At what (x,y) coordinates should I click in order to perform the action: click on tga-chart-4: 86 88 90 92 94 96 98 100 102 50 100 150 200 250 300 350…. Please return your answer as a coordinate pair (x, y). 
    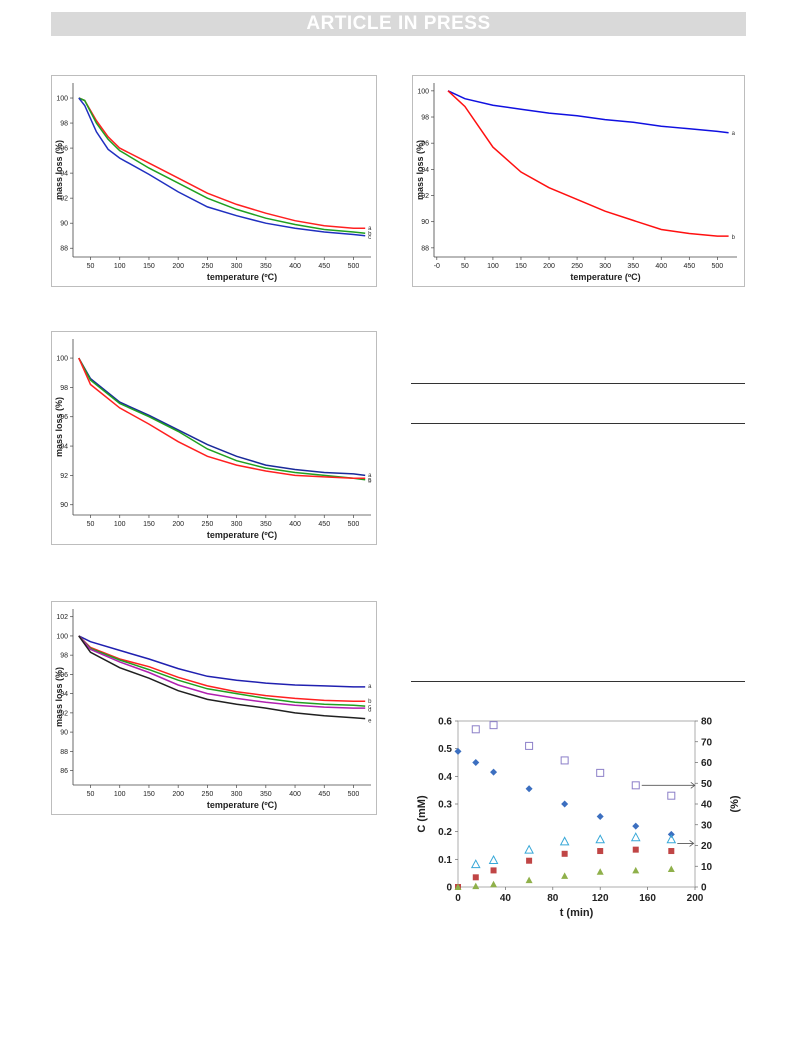
    Looking at the image, I should click on (214, 708).